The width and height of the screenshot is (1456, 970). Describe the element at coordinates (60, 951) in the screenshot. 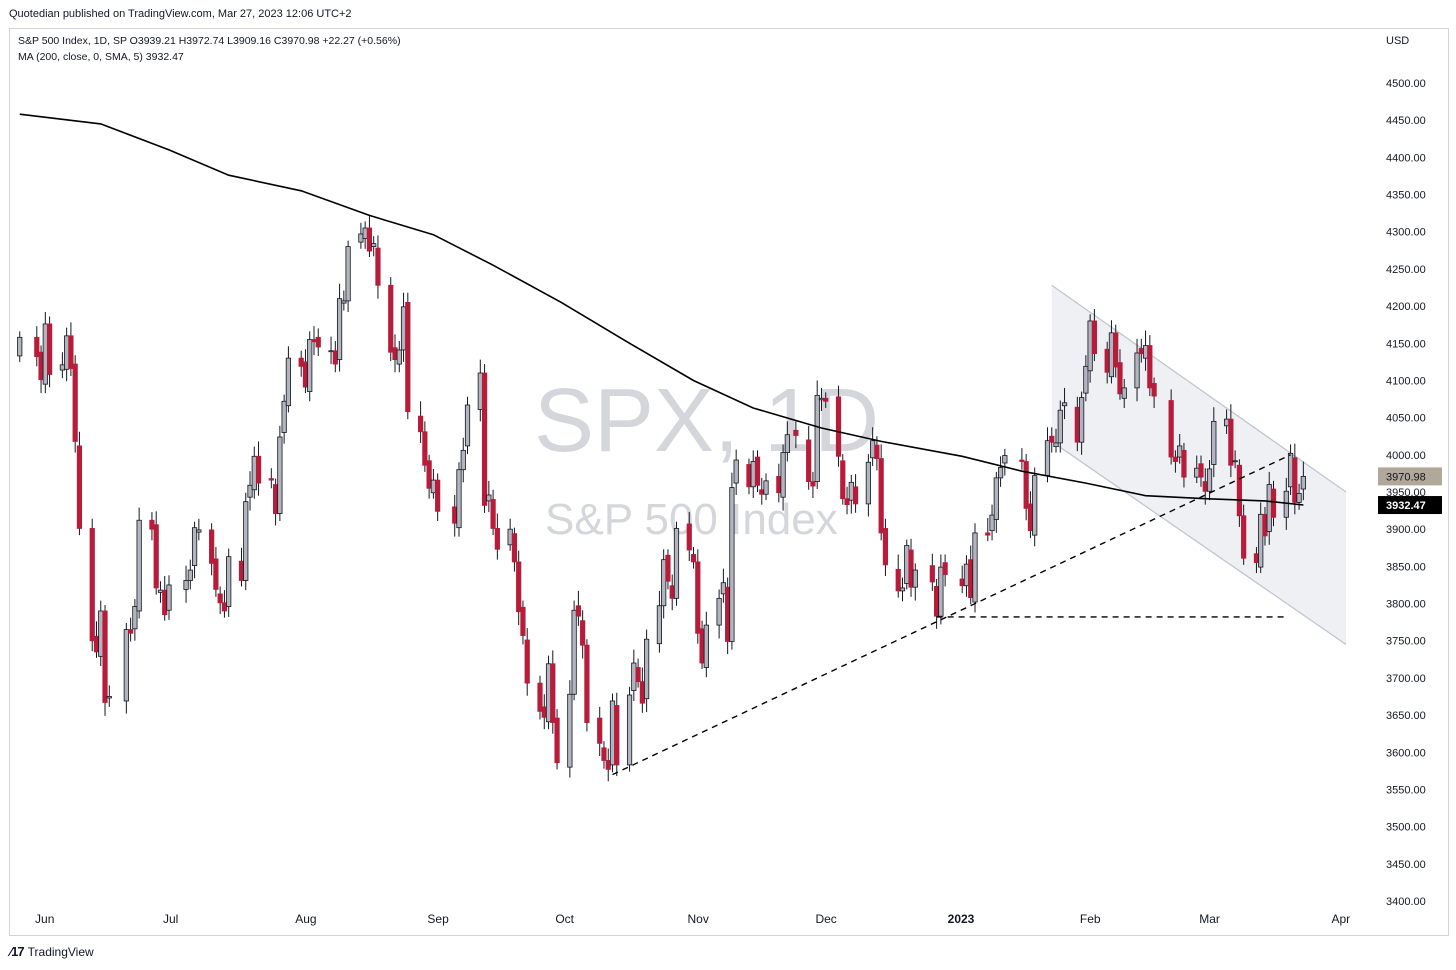

I see `footer-brand-text: TradingView` at that location.